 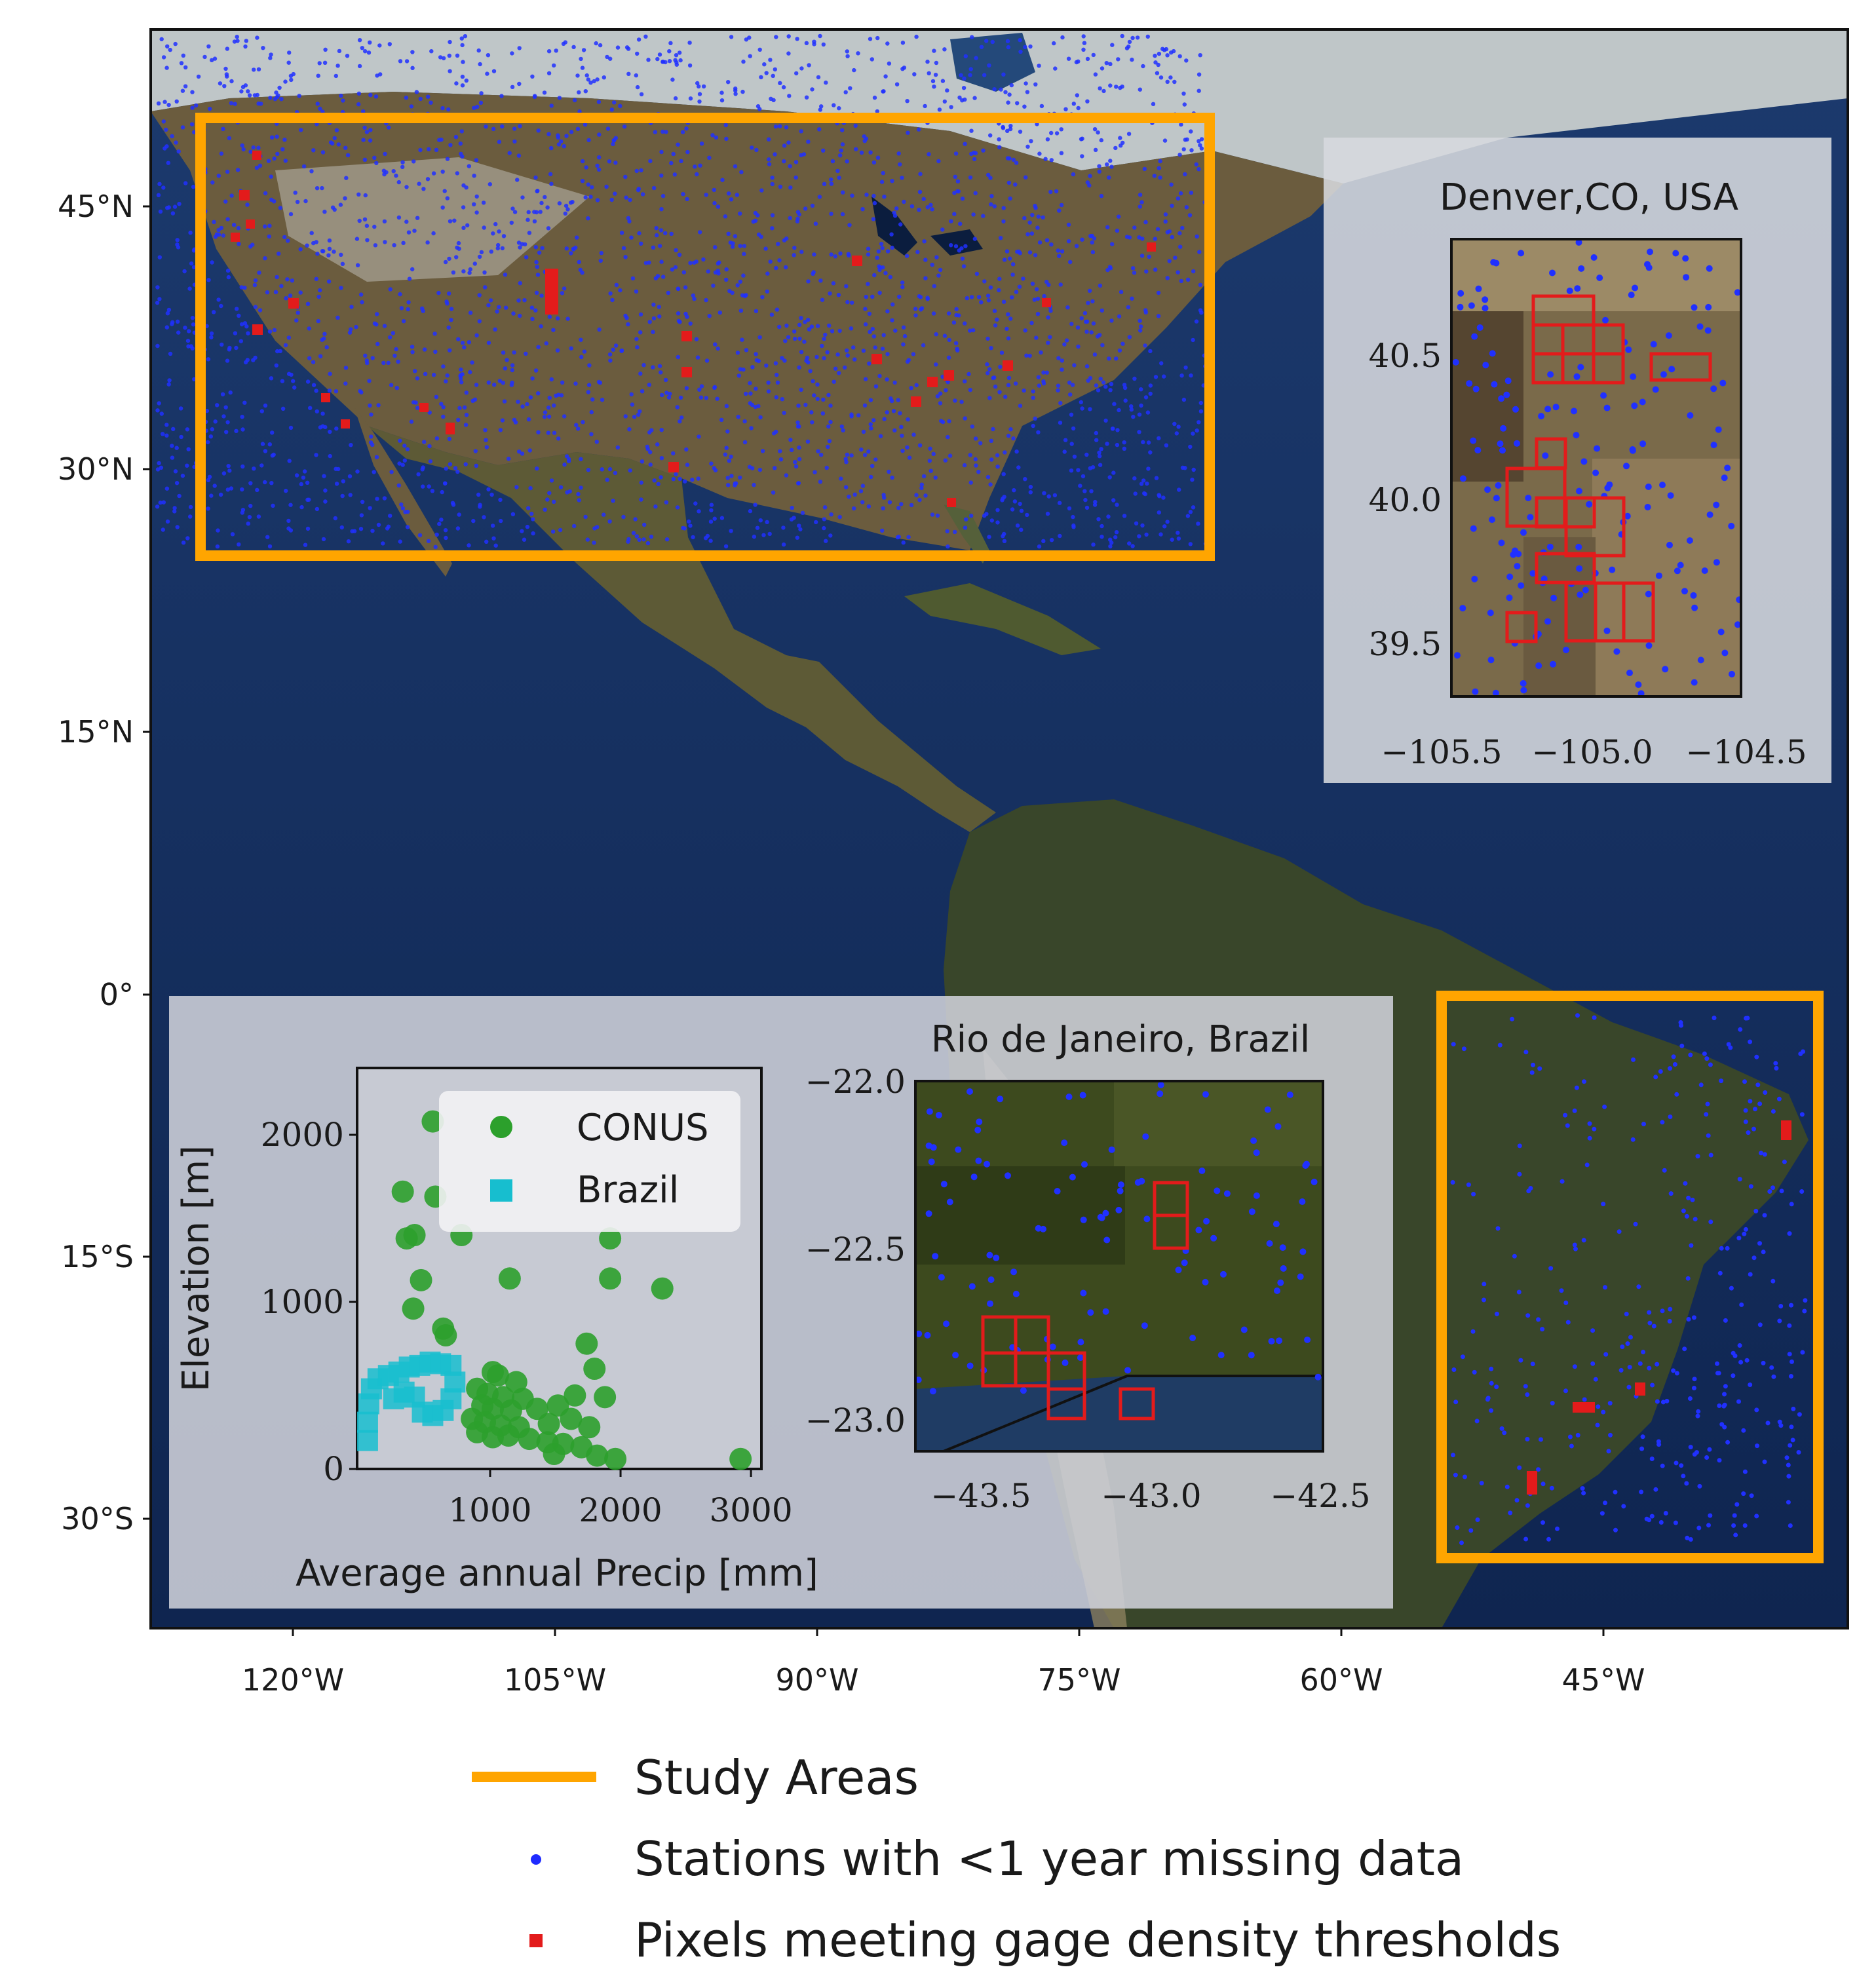 I want to click on lon-tick-label: 90°W, so click(x=816, y=1680).